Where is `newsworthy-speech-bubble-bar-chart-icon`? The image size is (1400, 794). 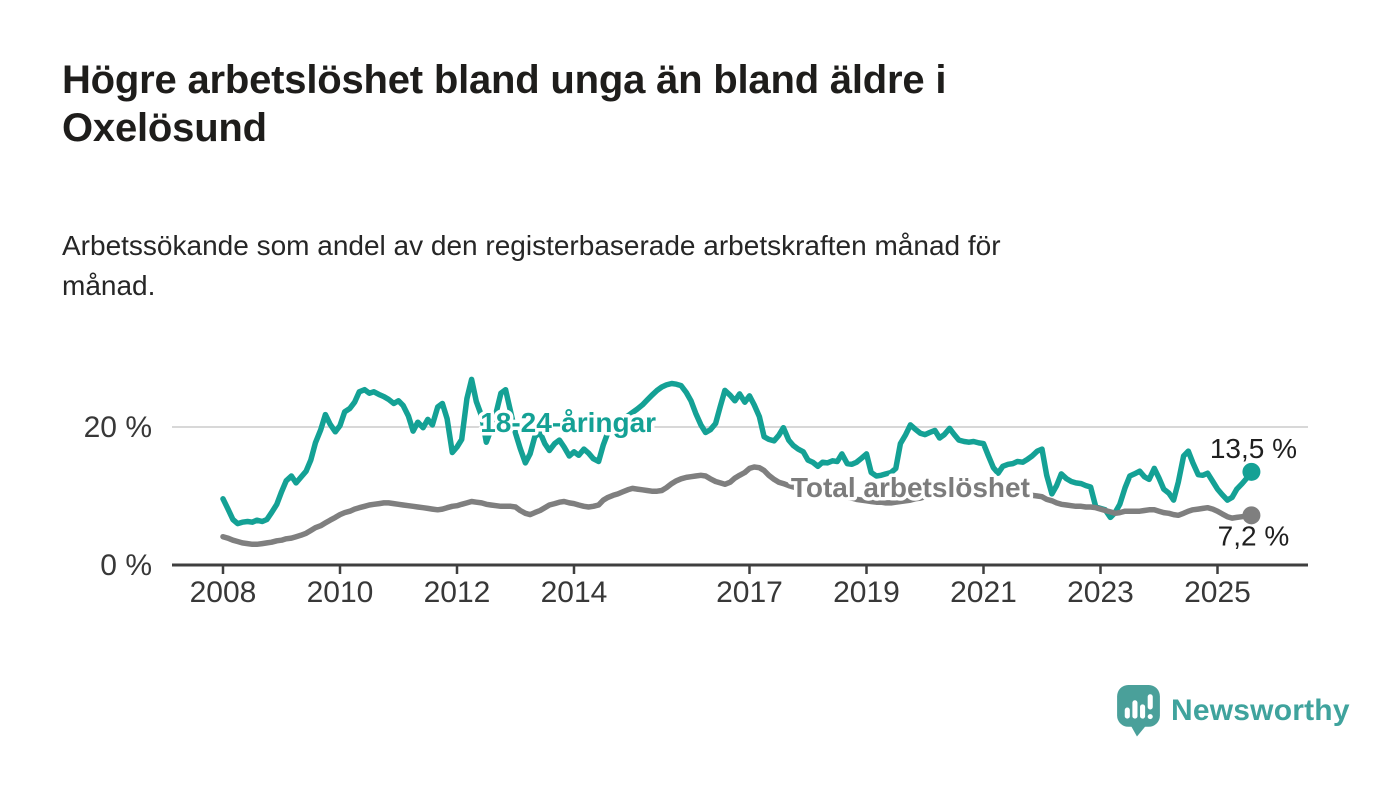
newsworthy-speech-bubble-bar-chart-icon is located at coordinates (1138, 711).